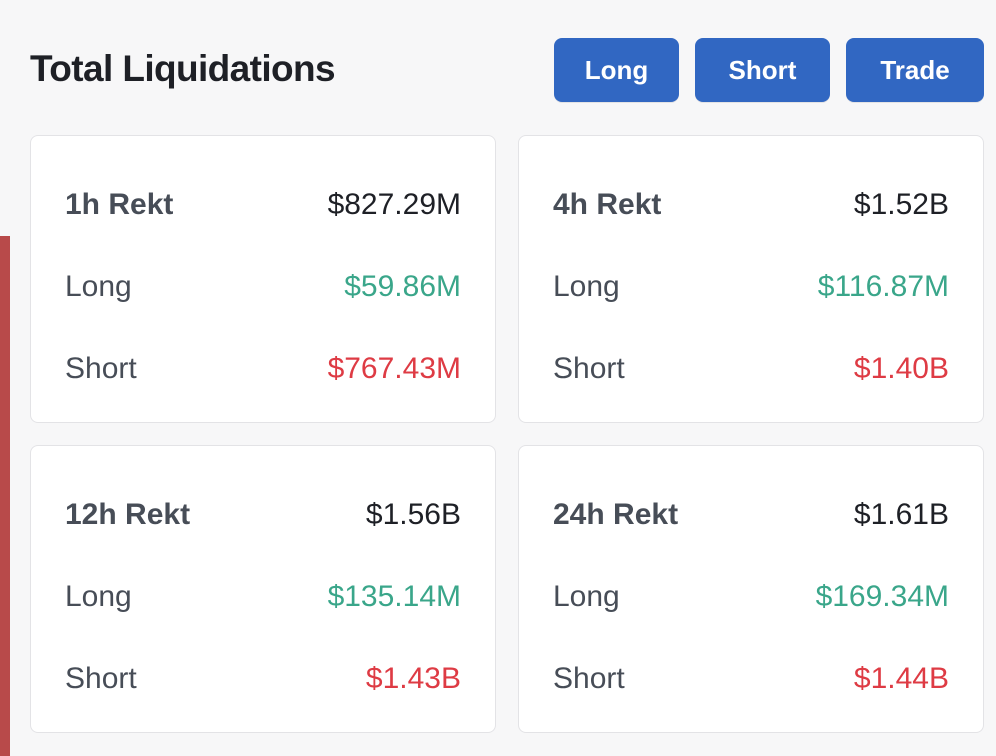 The height and width of the screenshot is (756, 996). I want to click on trade-button: Trade, so click(915, 70).